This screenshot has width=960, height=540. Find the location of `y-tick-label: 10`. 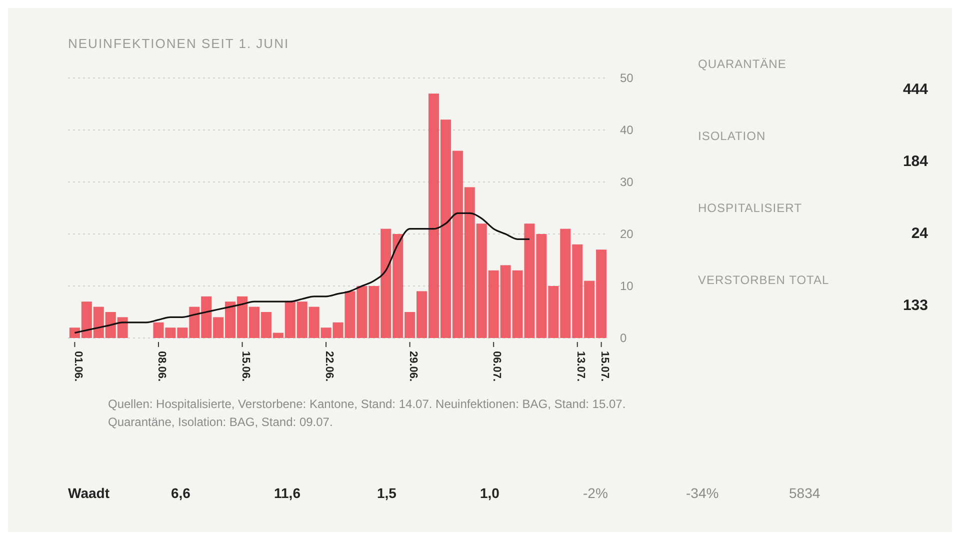

y-tick-label: 10 is located at coordinates (627, 286).